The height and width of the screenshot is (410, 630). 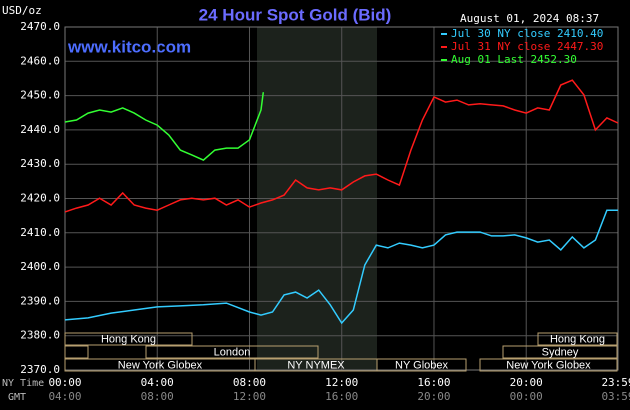 I want to click on gmt-tick-label: 12:00, so click(x=249, y=396).